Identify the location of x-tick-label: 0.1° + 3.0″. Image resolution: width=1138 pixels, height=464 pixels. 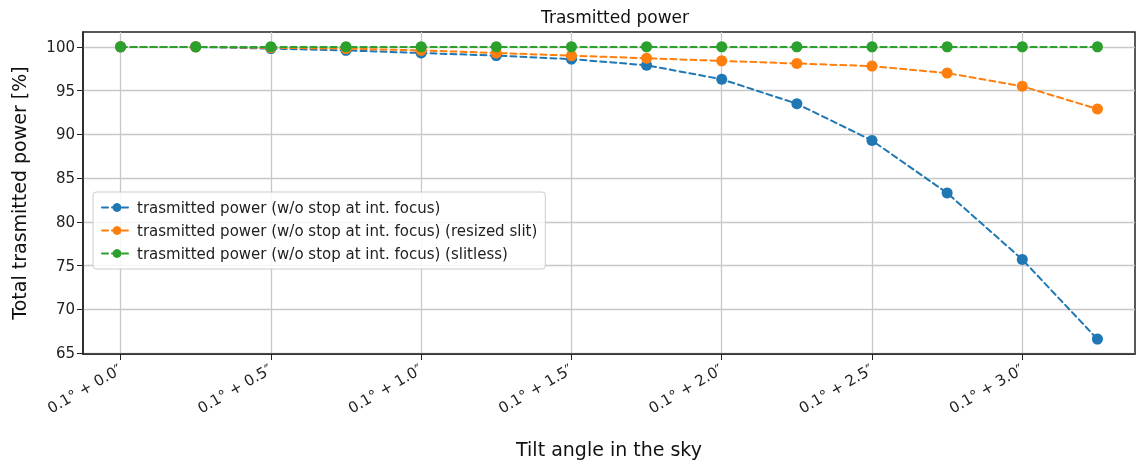
(987, 389).